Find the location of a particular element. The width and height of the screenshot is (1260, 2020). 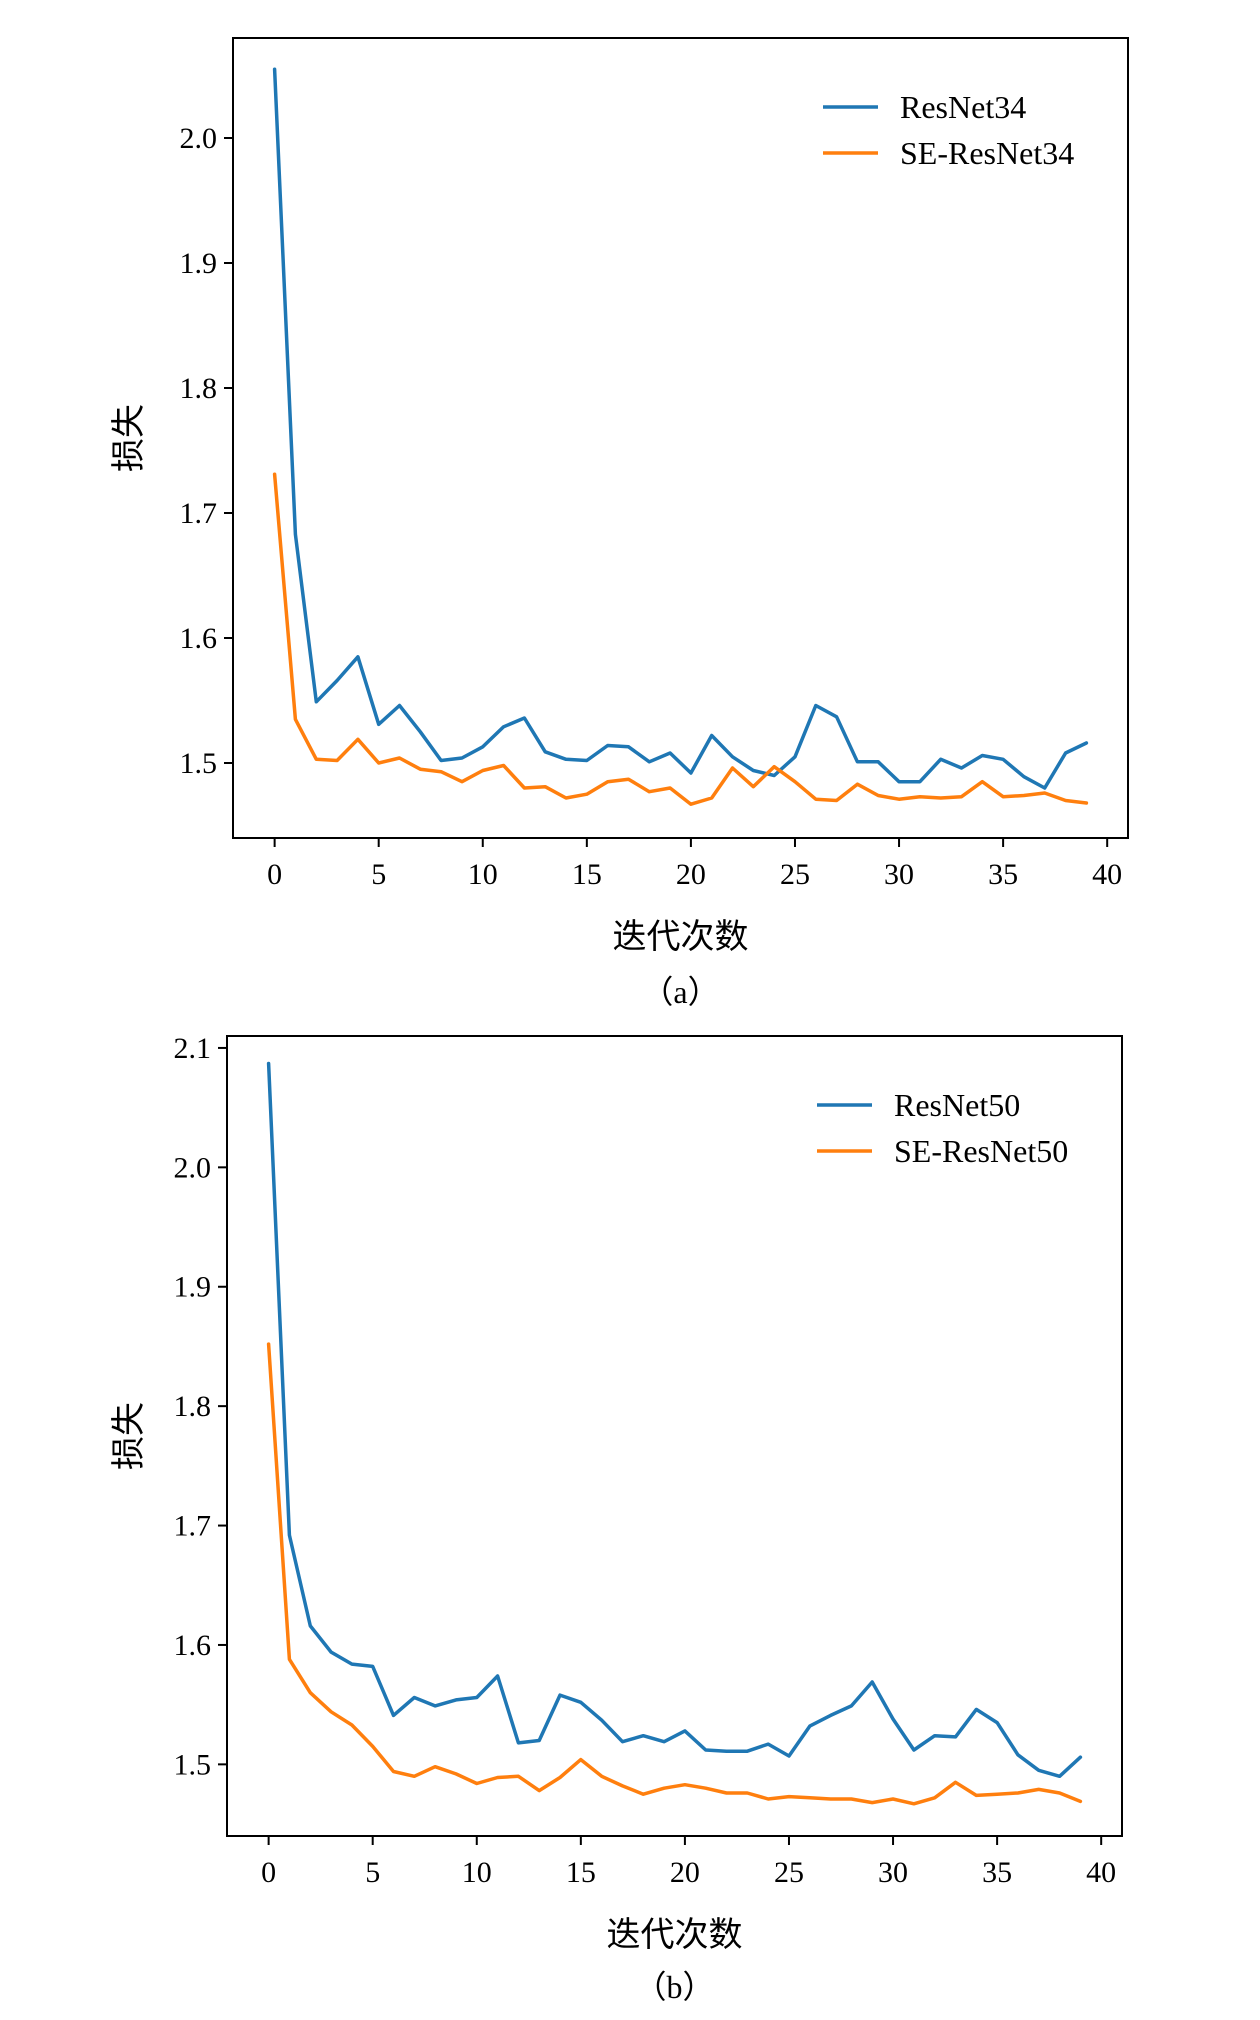

legend-label: SE-ResNet34 is located at coordinates (987, 153).